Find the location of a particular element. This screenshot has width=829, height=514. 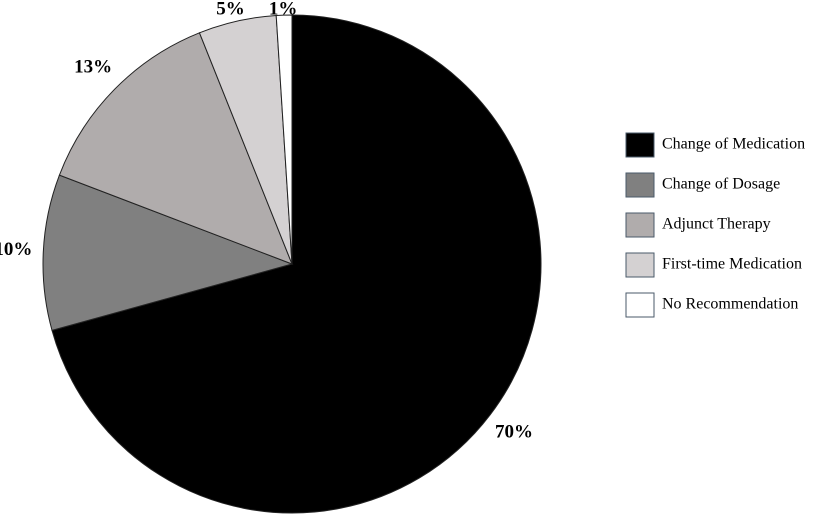

legend-label: Change of Dosage is located at coordinates (721, 184).